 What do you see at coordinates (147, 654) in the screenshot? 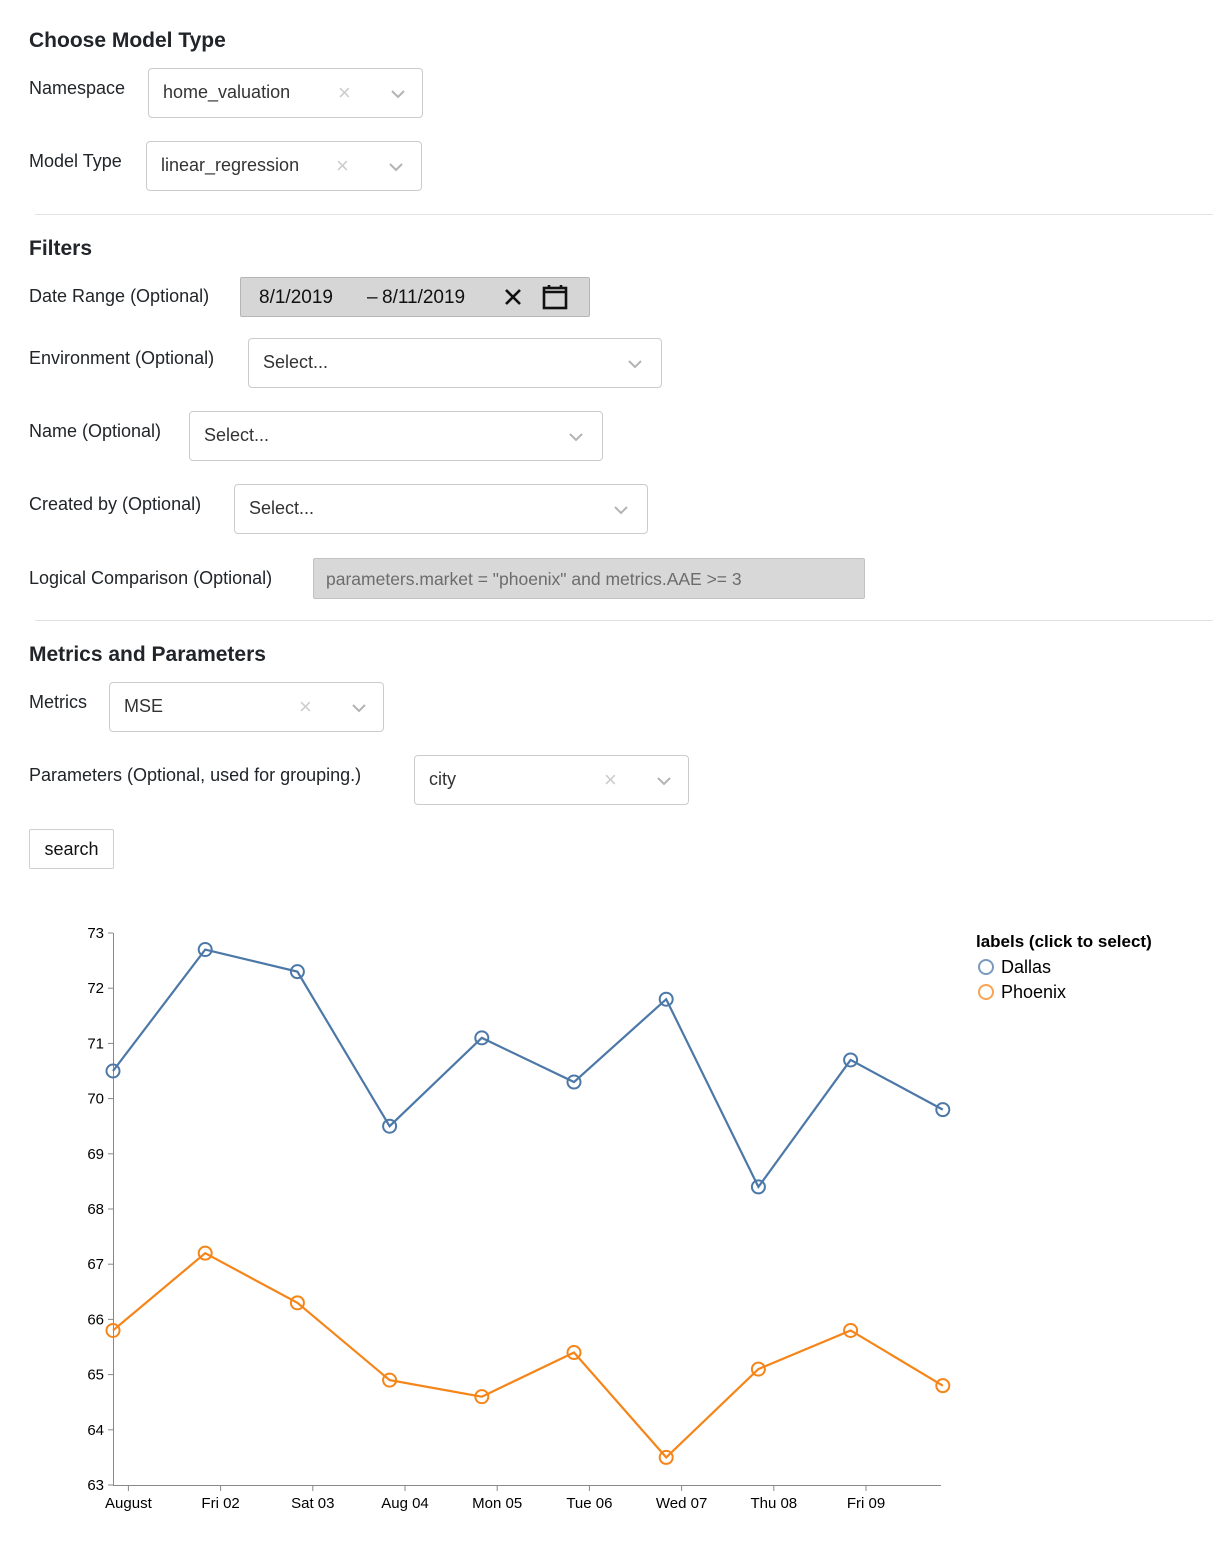
I see `metrics-section-heading: Metrics and Parameters` at bounding box center [147, 654].